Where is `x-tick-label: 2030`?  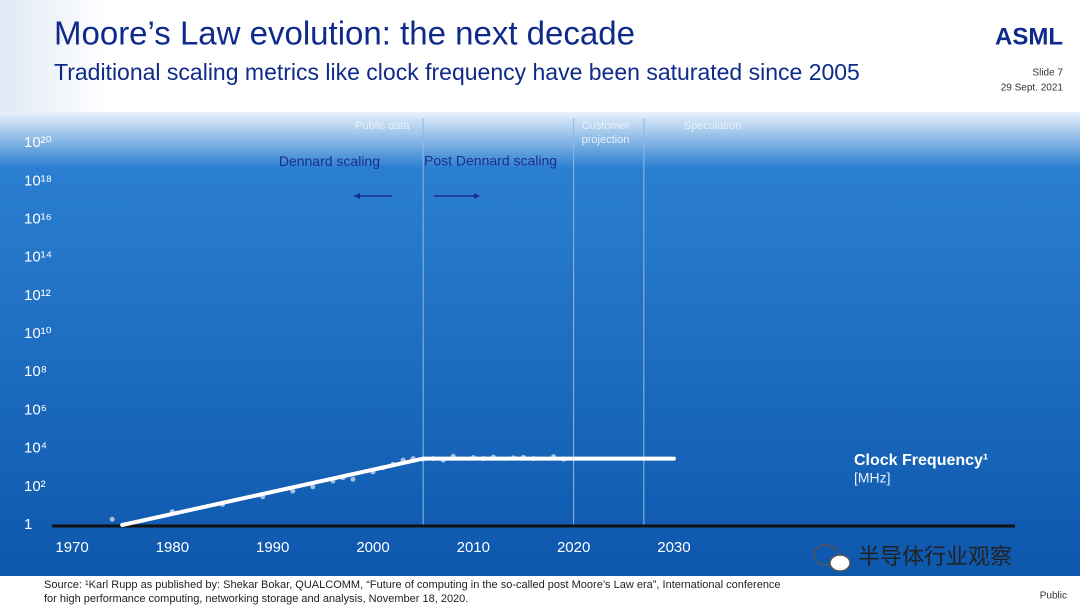 x-tick-label: 2030 is located at coordinates (673, 547).